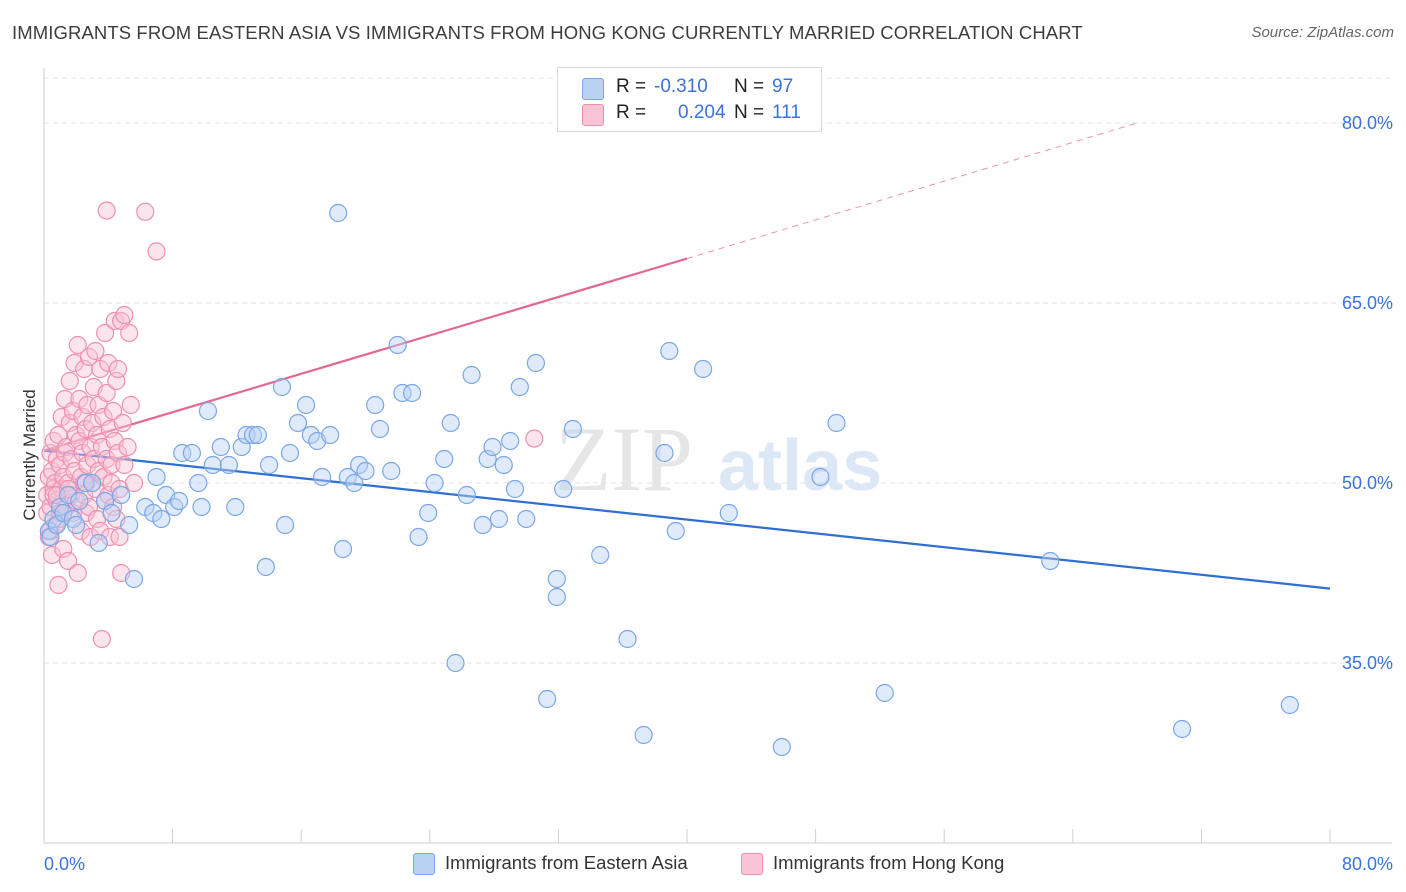  What do you see at coordinates (1367, 123) in the screenshot?
I see `y-tick-label: 80.0%` at bounding box center [1367, 123].